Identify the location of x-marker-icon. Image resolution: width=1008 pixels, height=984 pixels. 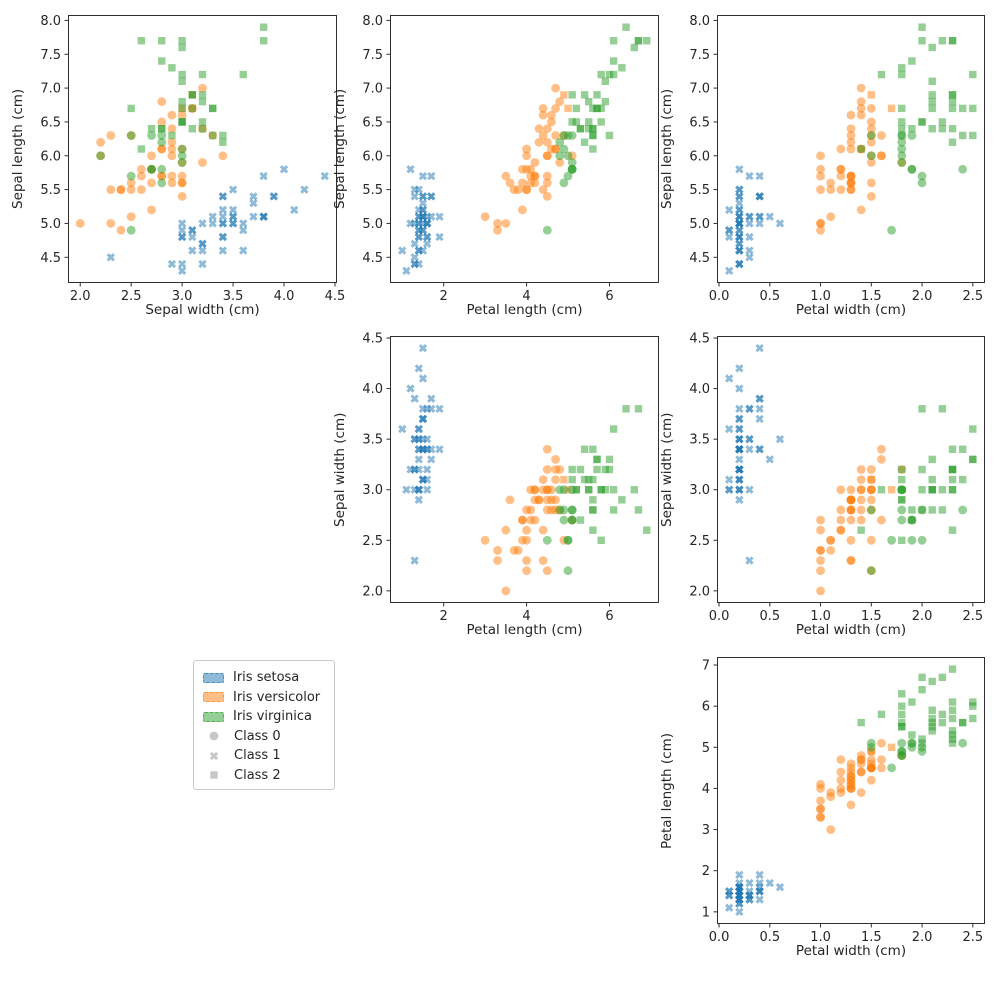
(214, 755).